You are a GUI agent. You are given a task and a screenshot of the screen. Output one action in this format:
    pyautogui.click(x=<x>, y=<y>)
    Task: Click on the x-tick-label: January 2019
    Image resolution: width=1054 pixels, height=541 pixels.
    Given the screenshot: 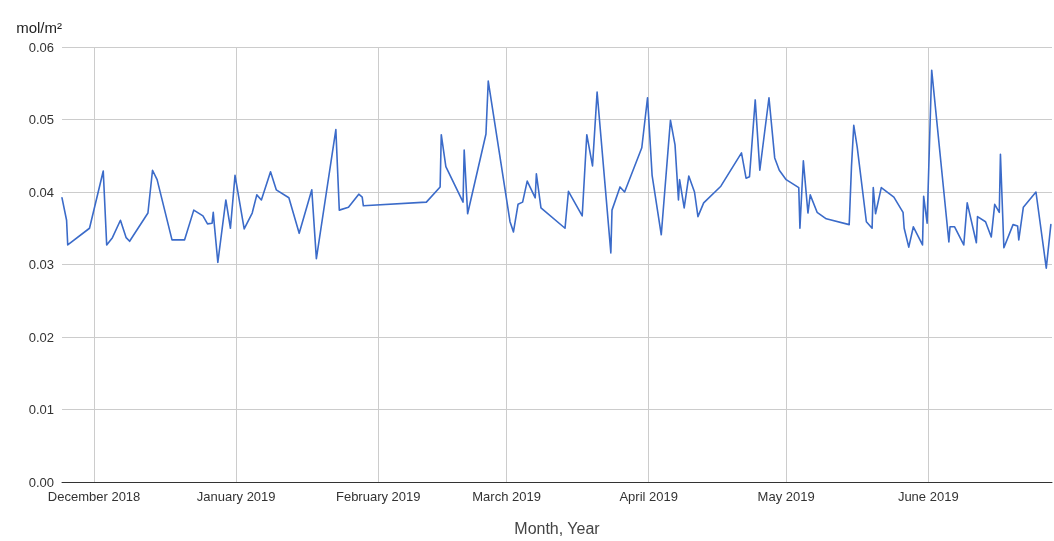 What is the action you would take?
    pyautogui.click(x=236, y=496)
    